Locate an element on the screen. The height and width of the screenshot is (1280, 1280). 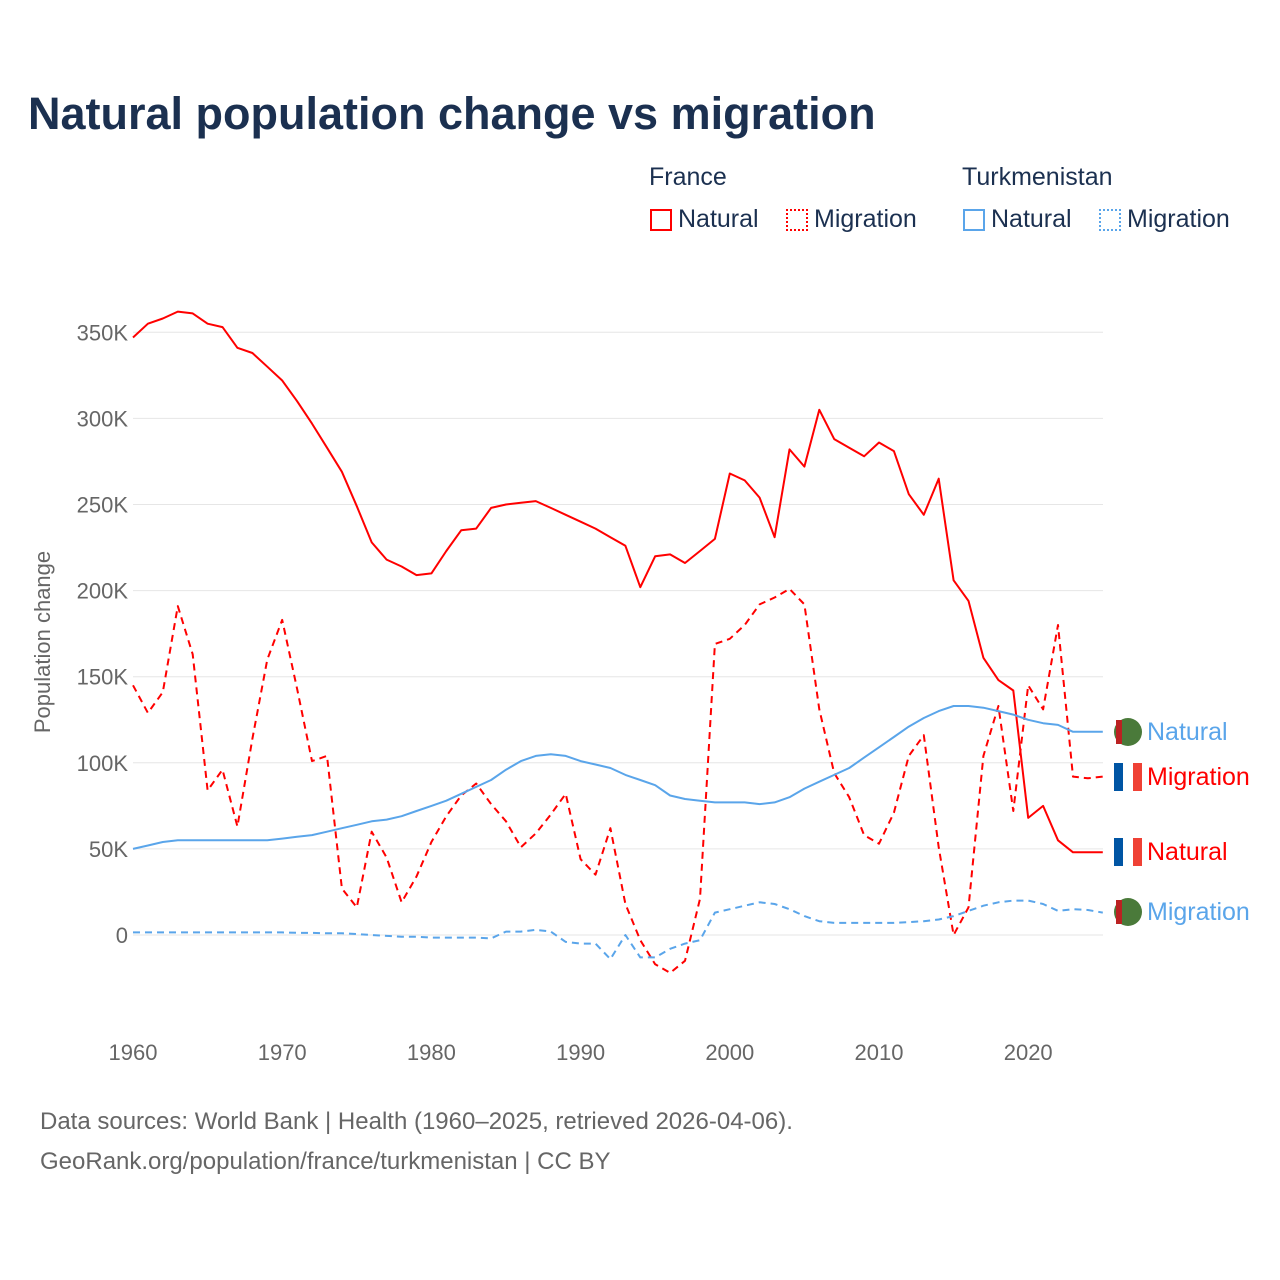
legend-swatch-dotted-blue is located at coordinates (1110, 219).